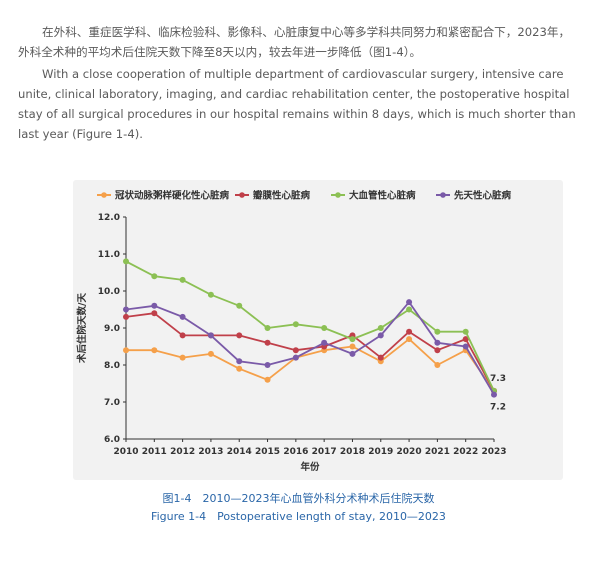 The width and height of the screenshot is (597, 578). I want to click on legend-label: 冠状动脉粥样硬化性心脏病, so click(172, 196).